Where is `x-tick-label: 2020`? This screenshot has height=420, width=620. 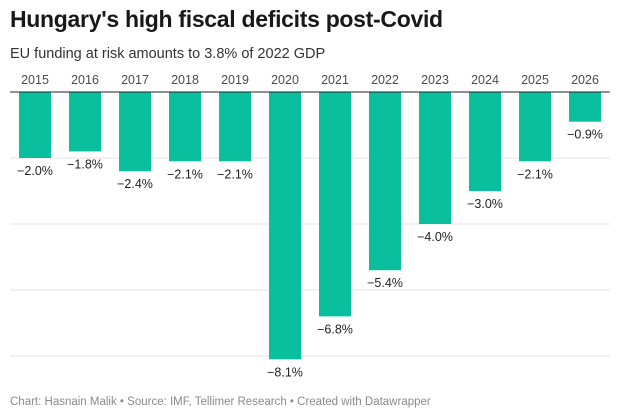 x-tick-label: 2020 is located at coordinates (285, 80).